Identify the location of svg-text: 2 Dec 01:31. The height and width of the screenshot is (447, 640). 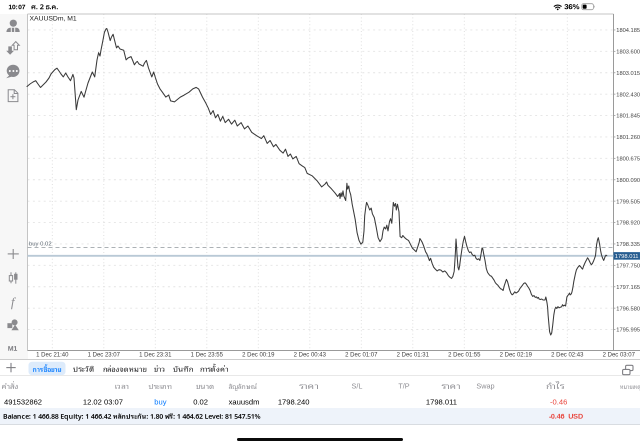
(413, 355).